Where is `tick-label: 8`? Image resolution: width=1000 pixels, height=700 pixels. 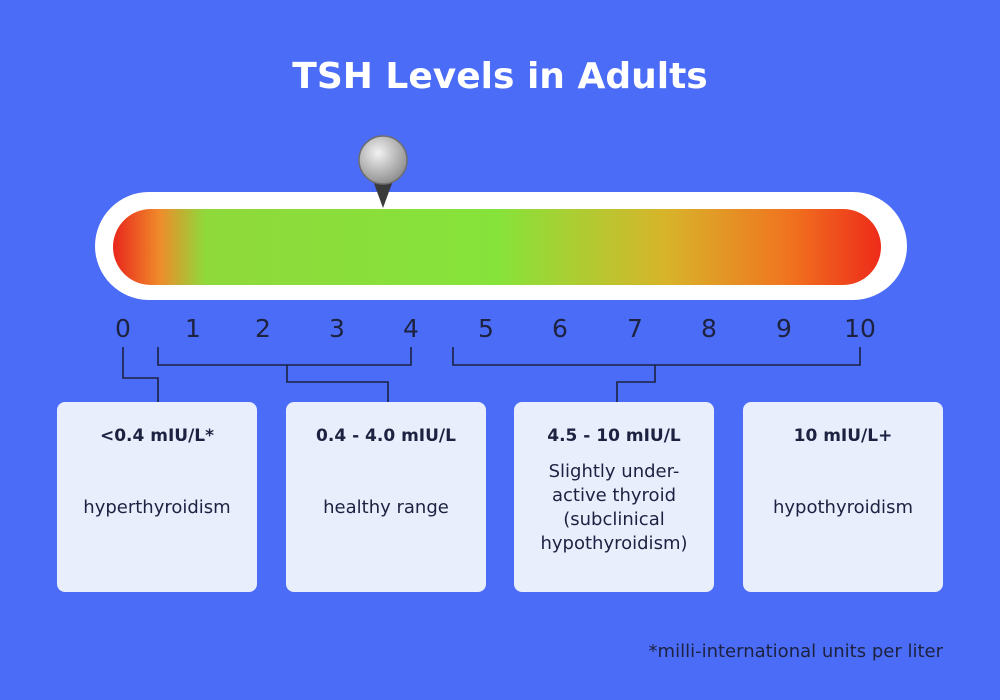 tick-label: 8 is located at coordinates (709, 328).